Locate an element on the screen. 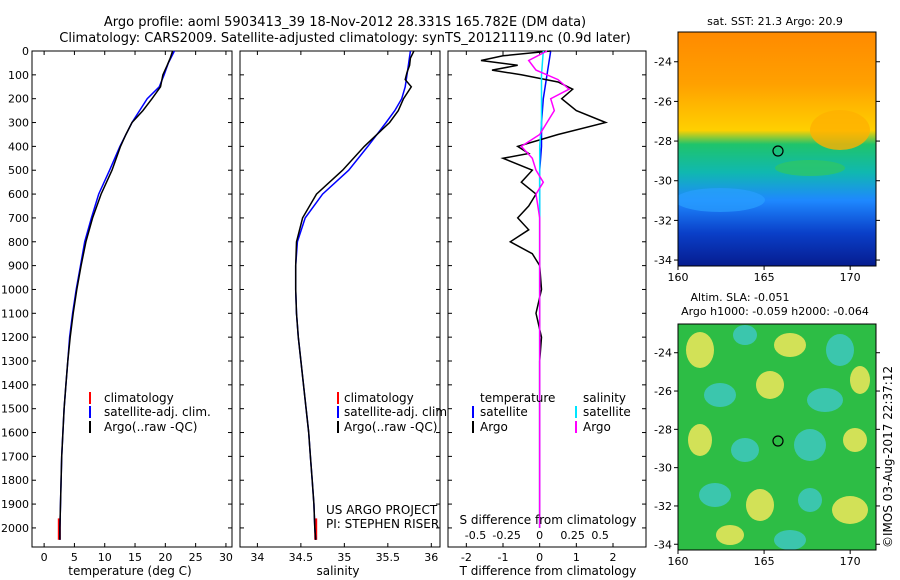 The width and height of the screenshot is (900, 580). sst-field is located at coordinates (777, 149).